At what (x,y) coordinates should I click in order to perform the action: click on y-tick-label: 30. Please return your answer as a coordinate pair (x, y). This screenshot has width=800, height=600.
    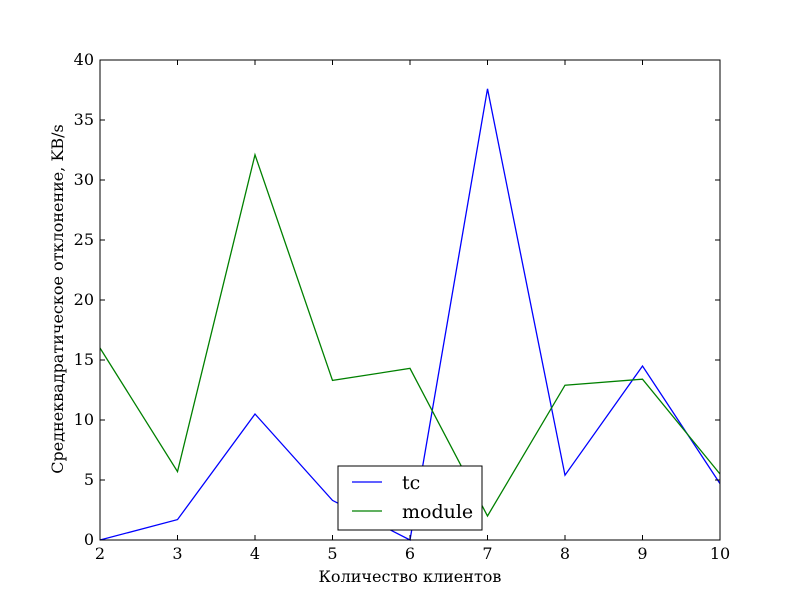
    Looking at the image, I should click on (84, 179).